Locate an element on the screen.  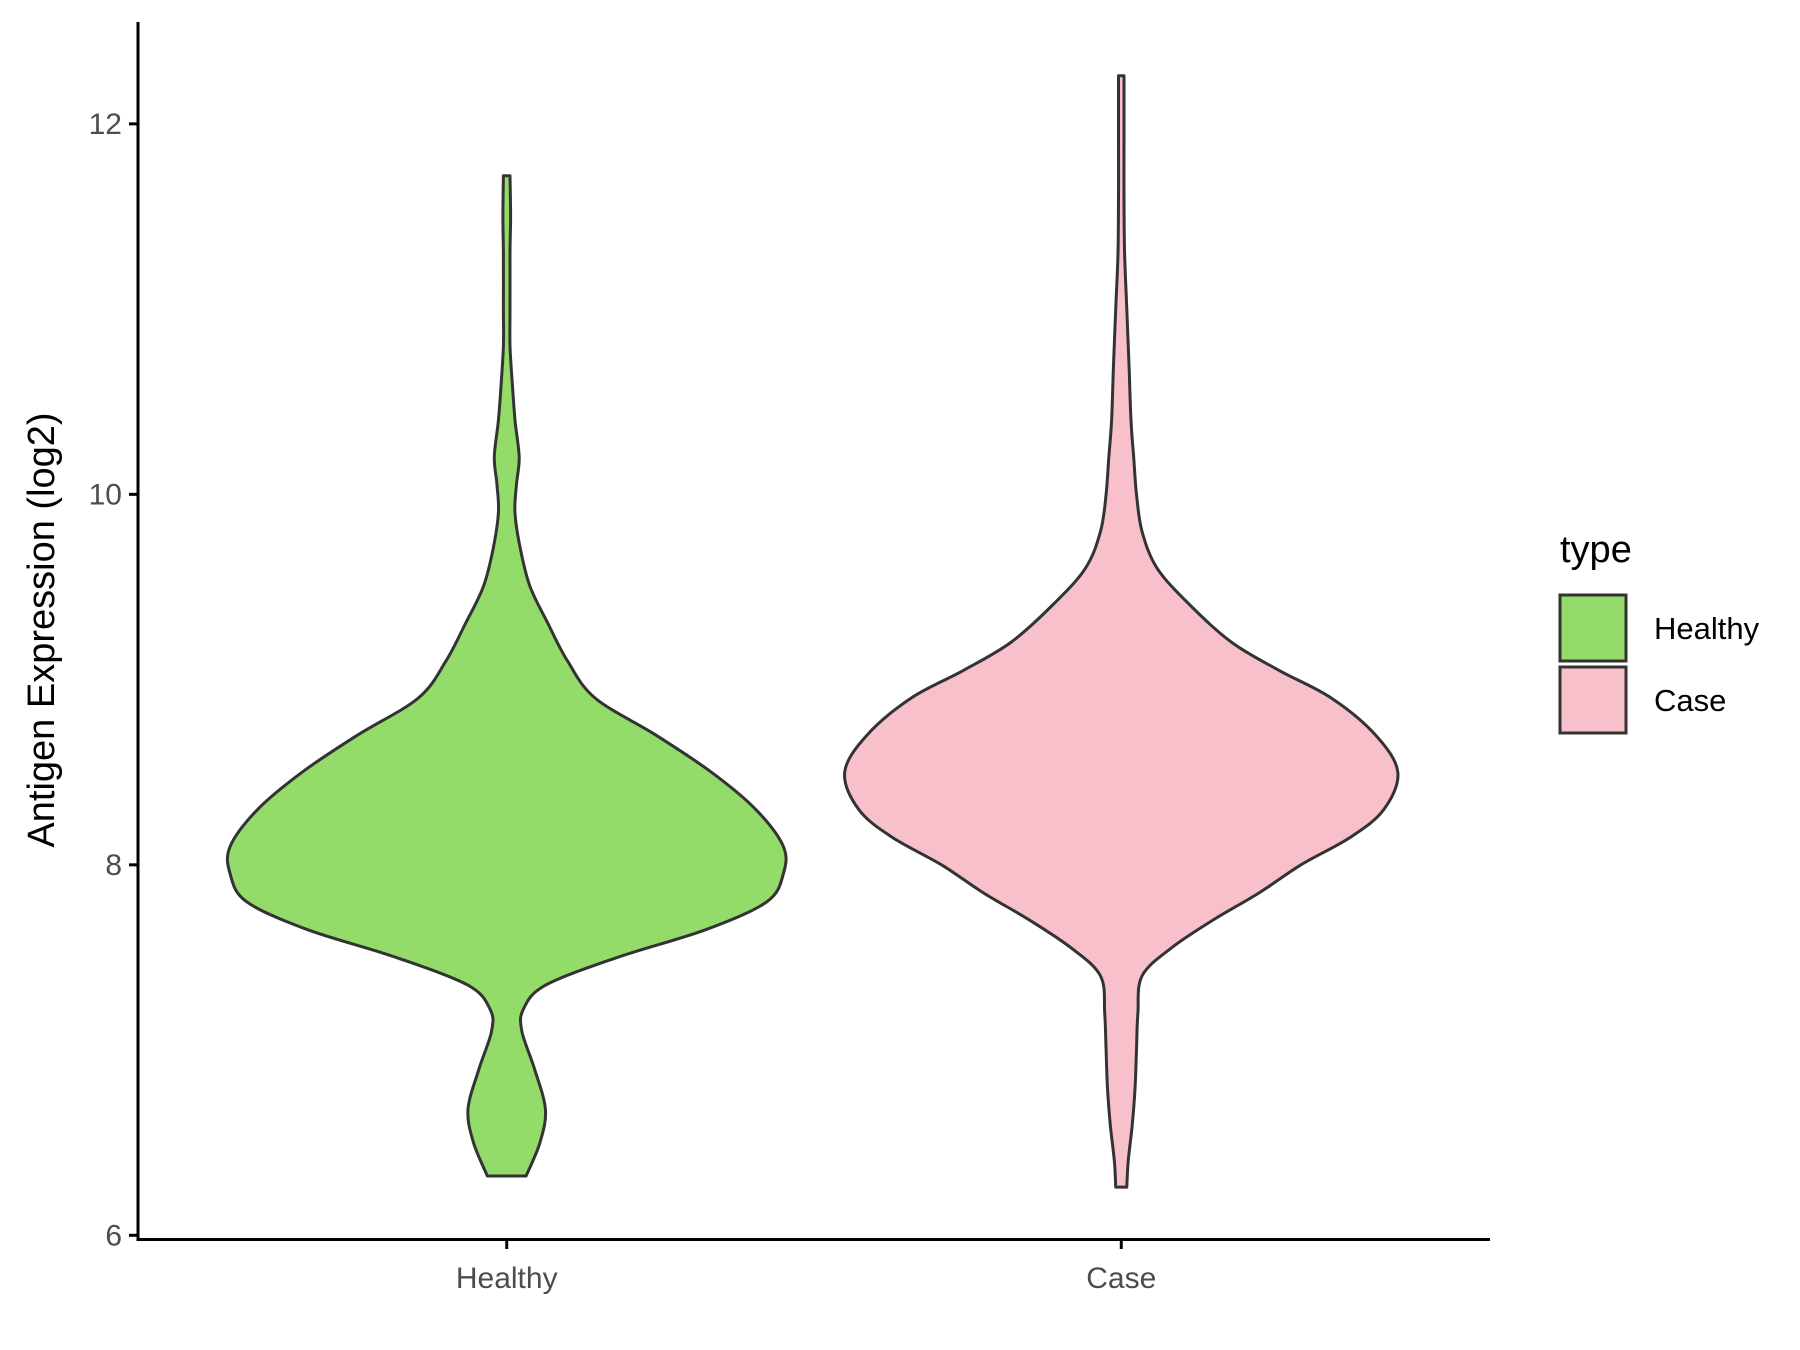
y-tick-label: 6 is located at coordinates (113, 1235).